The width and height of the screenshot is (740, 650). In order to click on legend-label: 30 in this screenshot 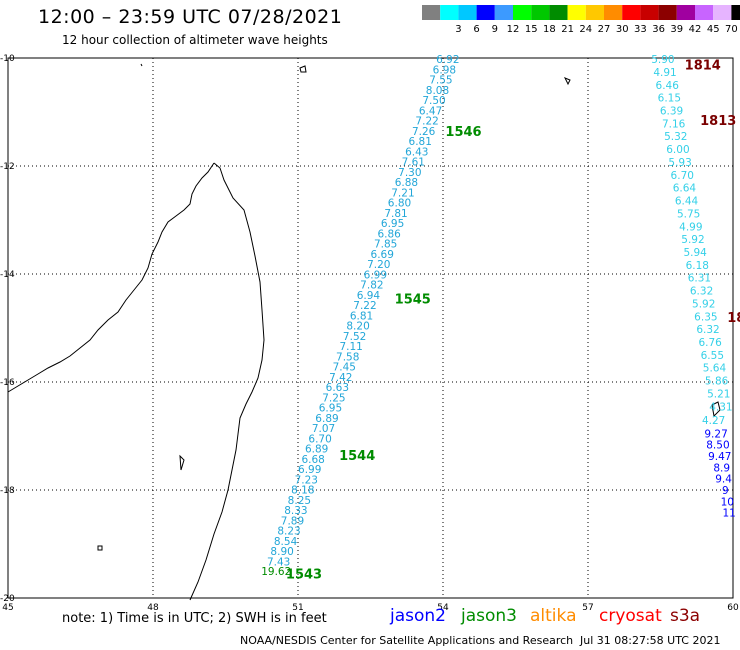, I will do `click(622, 29)`.